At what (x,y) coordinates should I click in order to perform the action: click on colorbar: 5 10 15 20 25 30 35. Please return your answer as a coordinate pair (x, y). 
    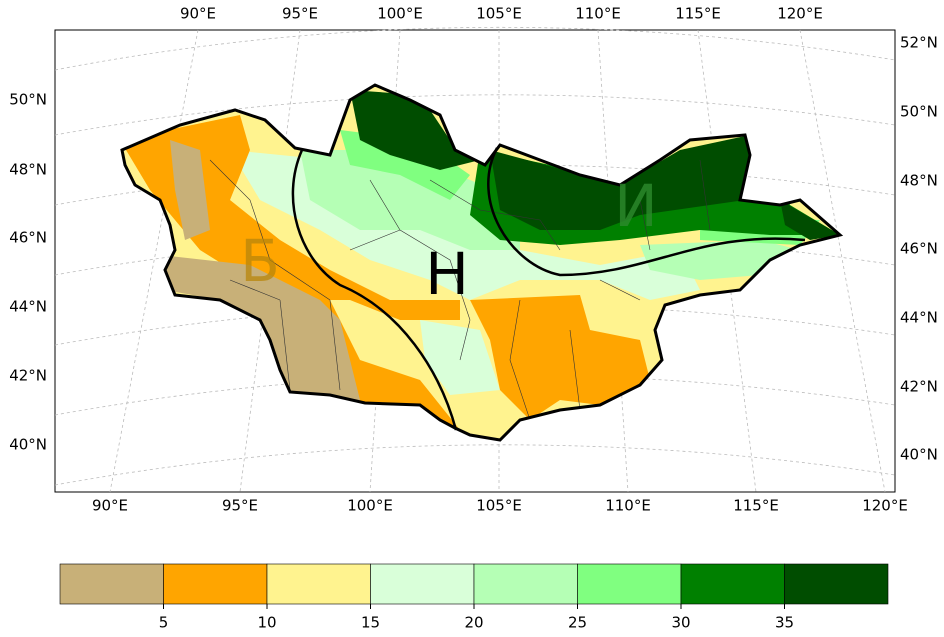
    Looking at the image, I should click on (474, 597).